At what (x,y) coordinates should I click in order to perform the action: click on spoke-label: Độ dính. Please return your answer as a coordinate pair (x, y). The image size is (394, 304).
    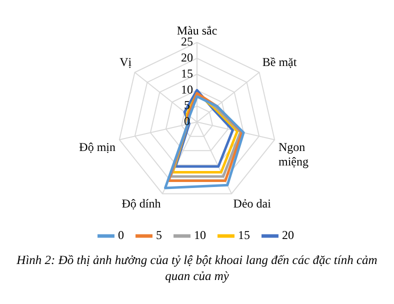
    Looking at the image, I should click on (141, 203).